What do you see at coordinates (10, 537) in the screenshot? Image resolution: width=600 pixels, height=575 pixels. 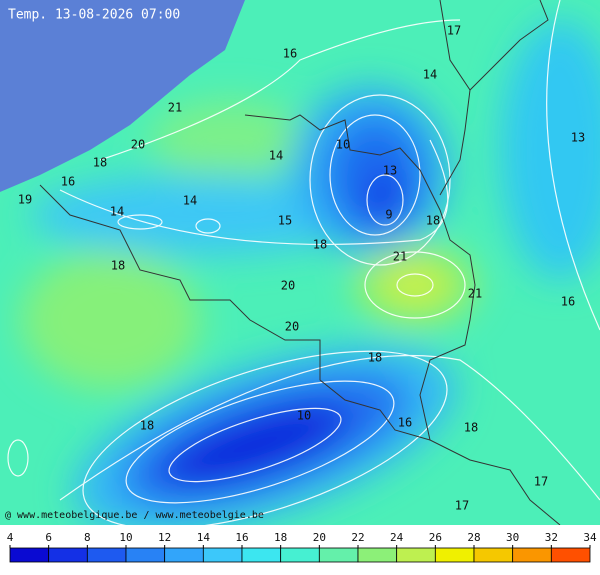 I see `colorbar-tick-label: 4` at bounding box center [10, 537].